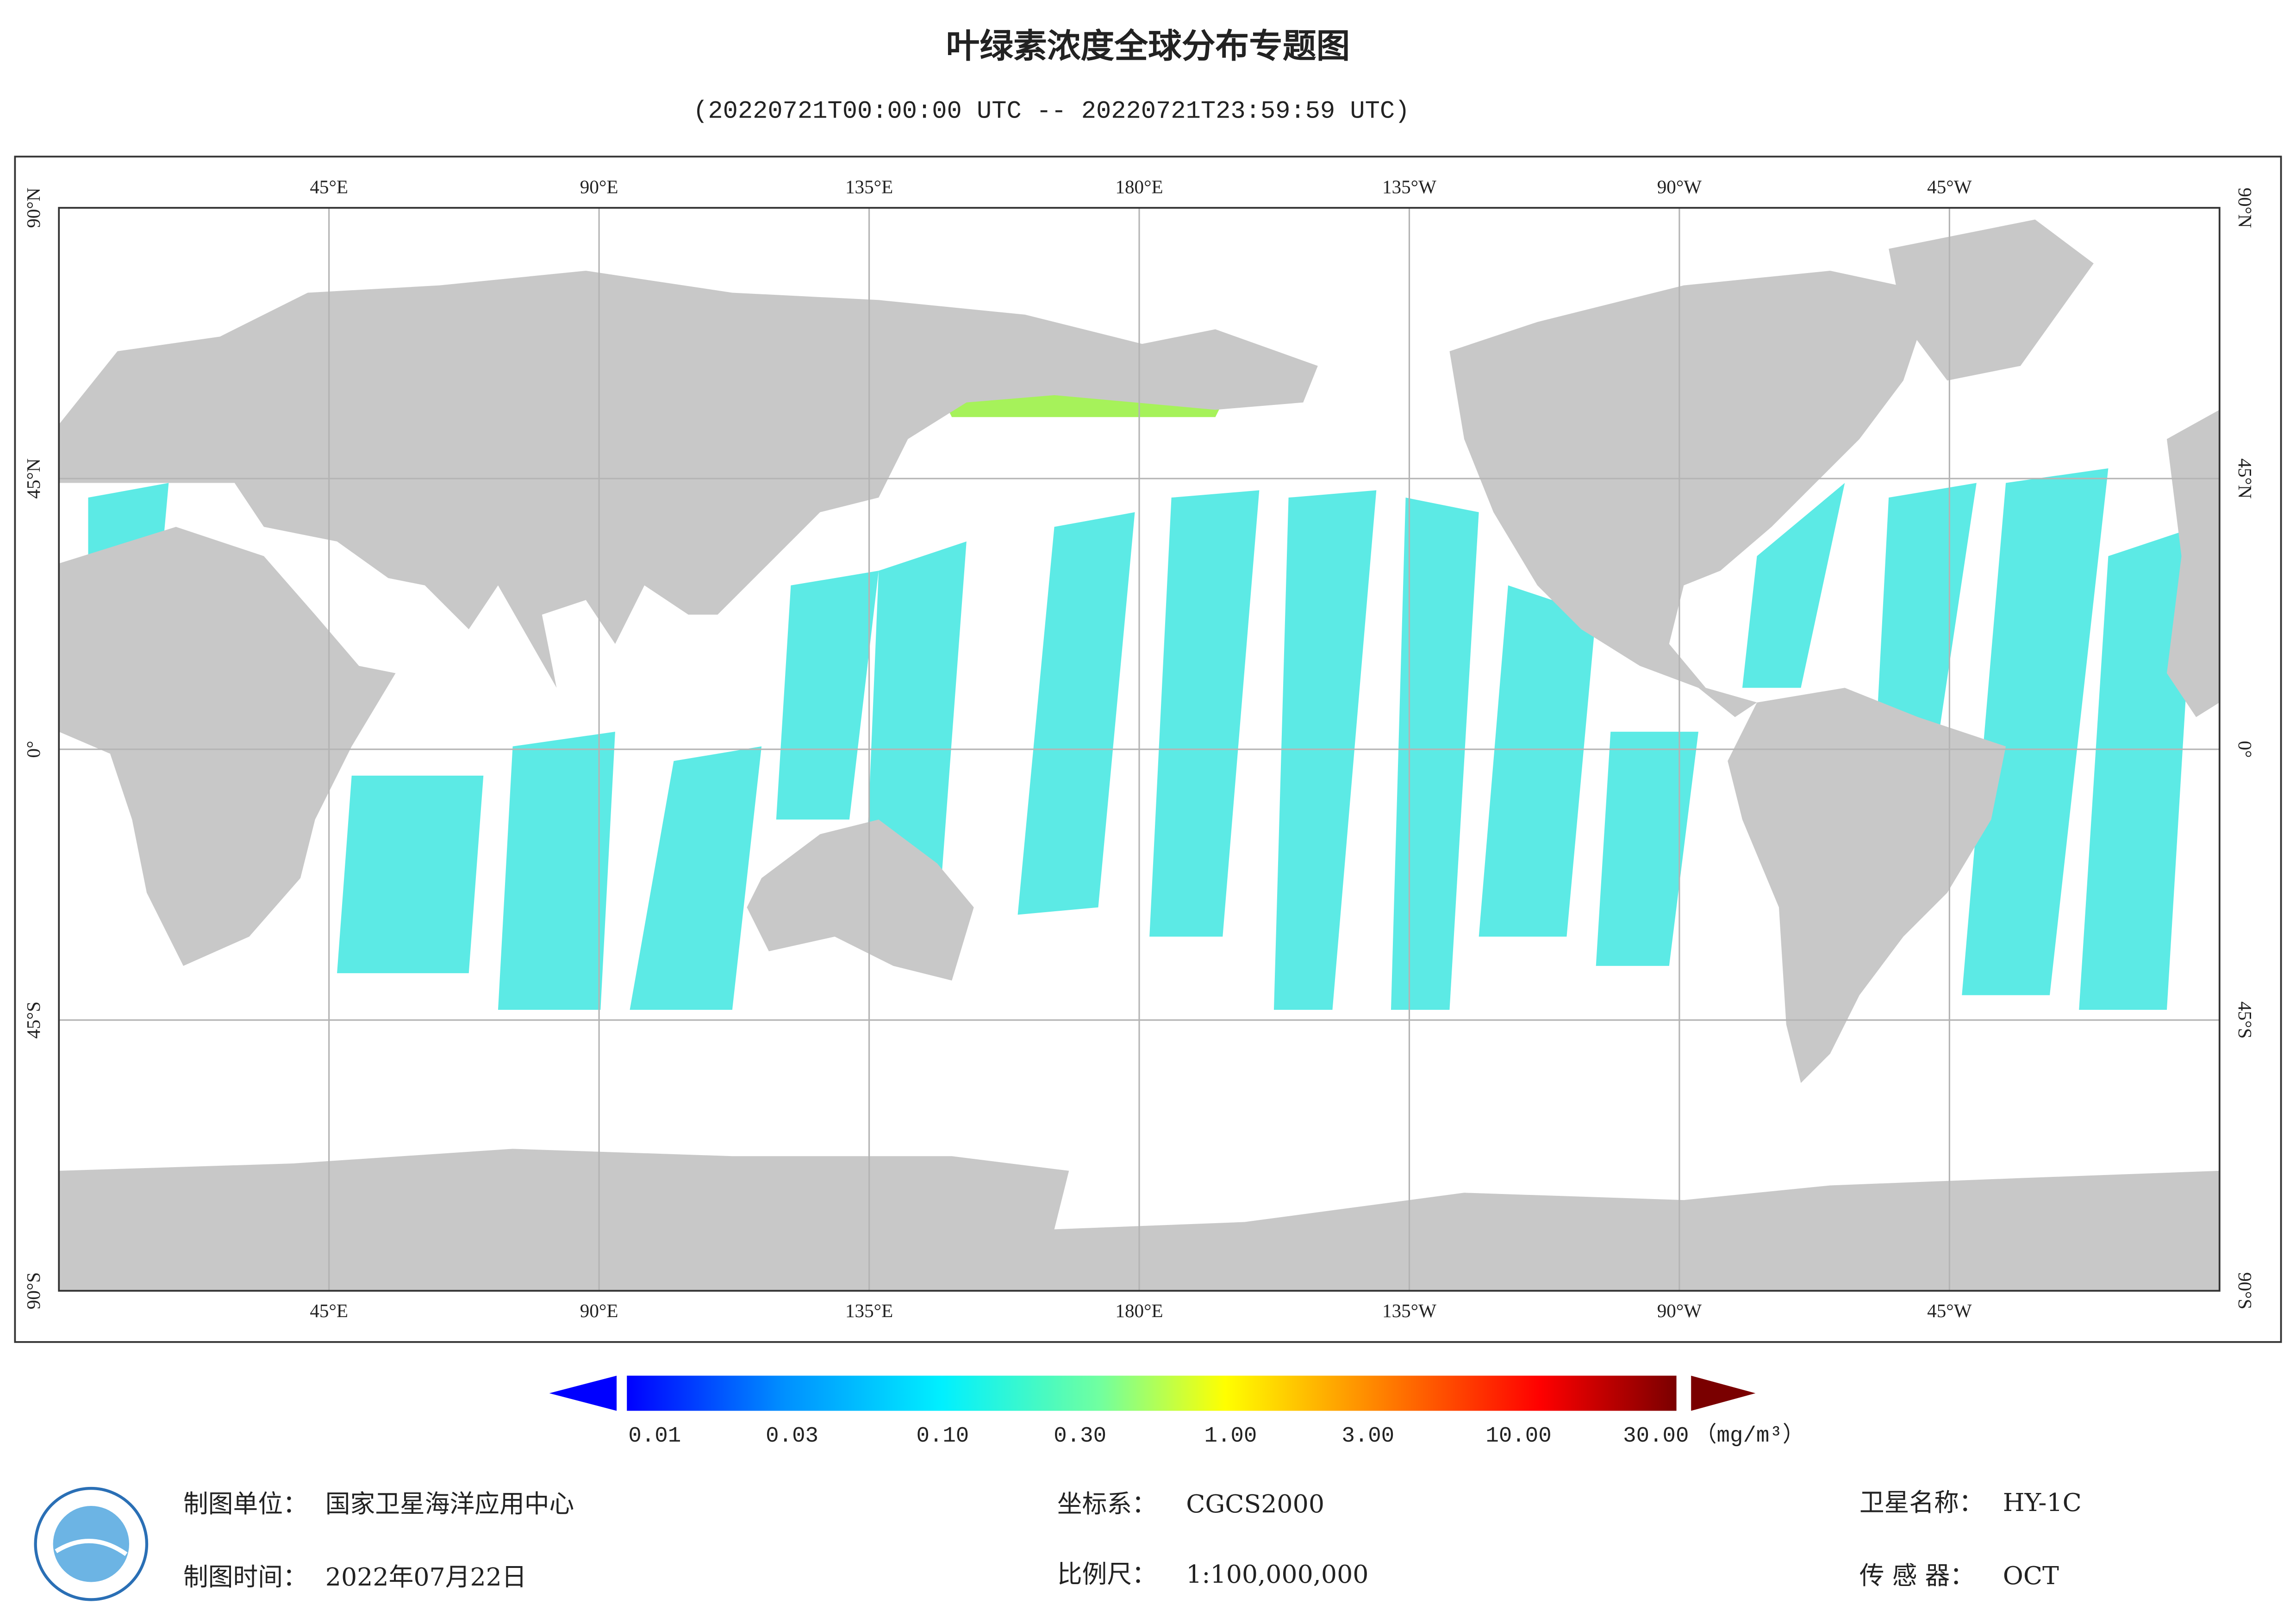 Image resolution: width=2296 pixels, height=1623 pixels. I want to click on logo-globe, so click(91, 1544).